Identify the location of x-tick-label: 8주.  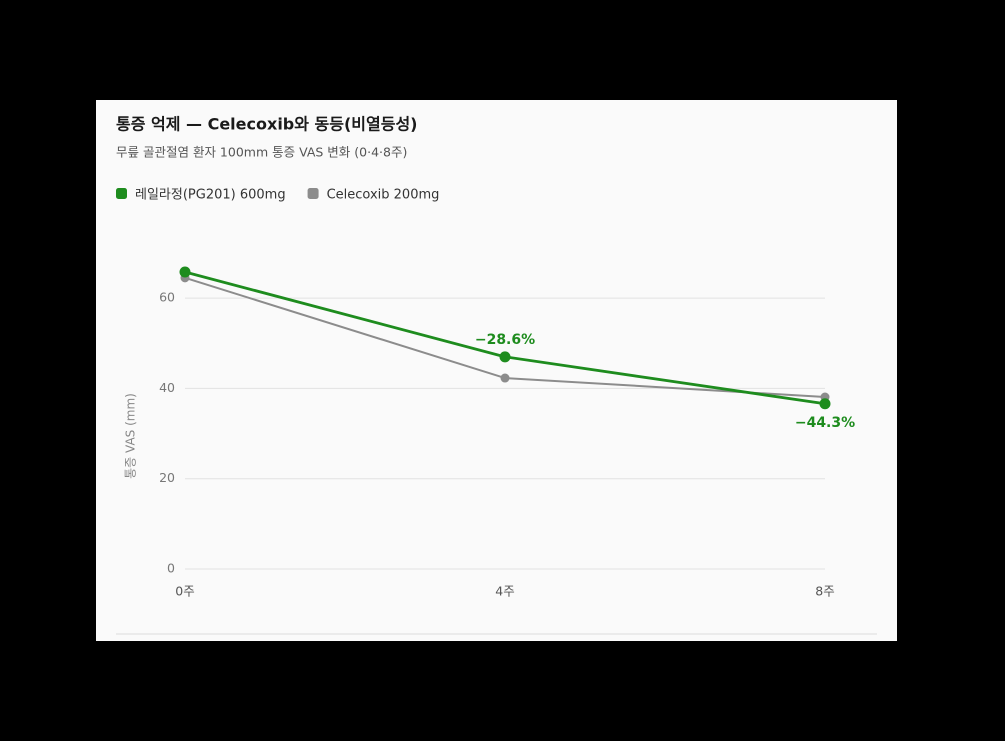
(824, 591).